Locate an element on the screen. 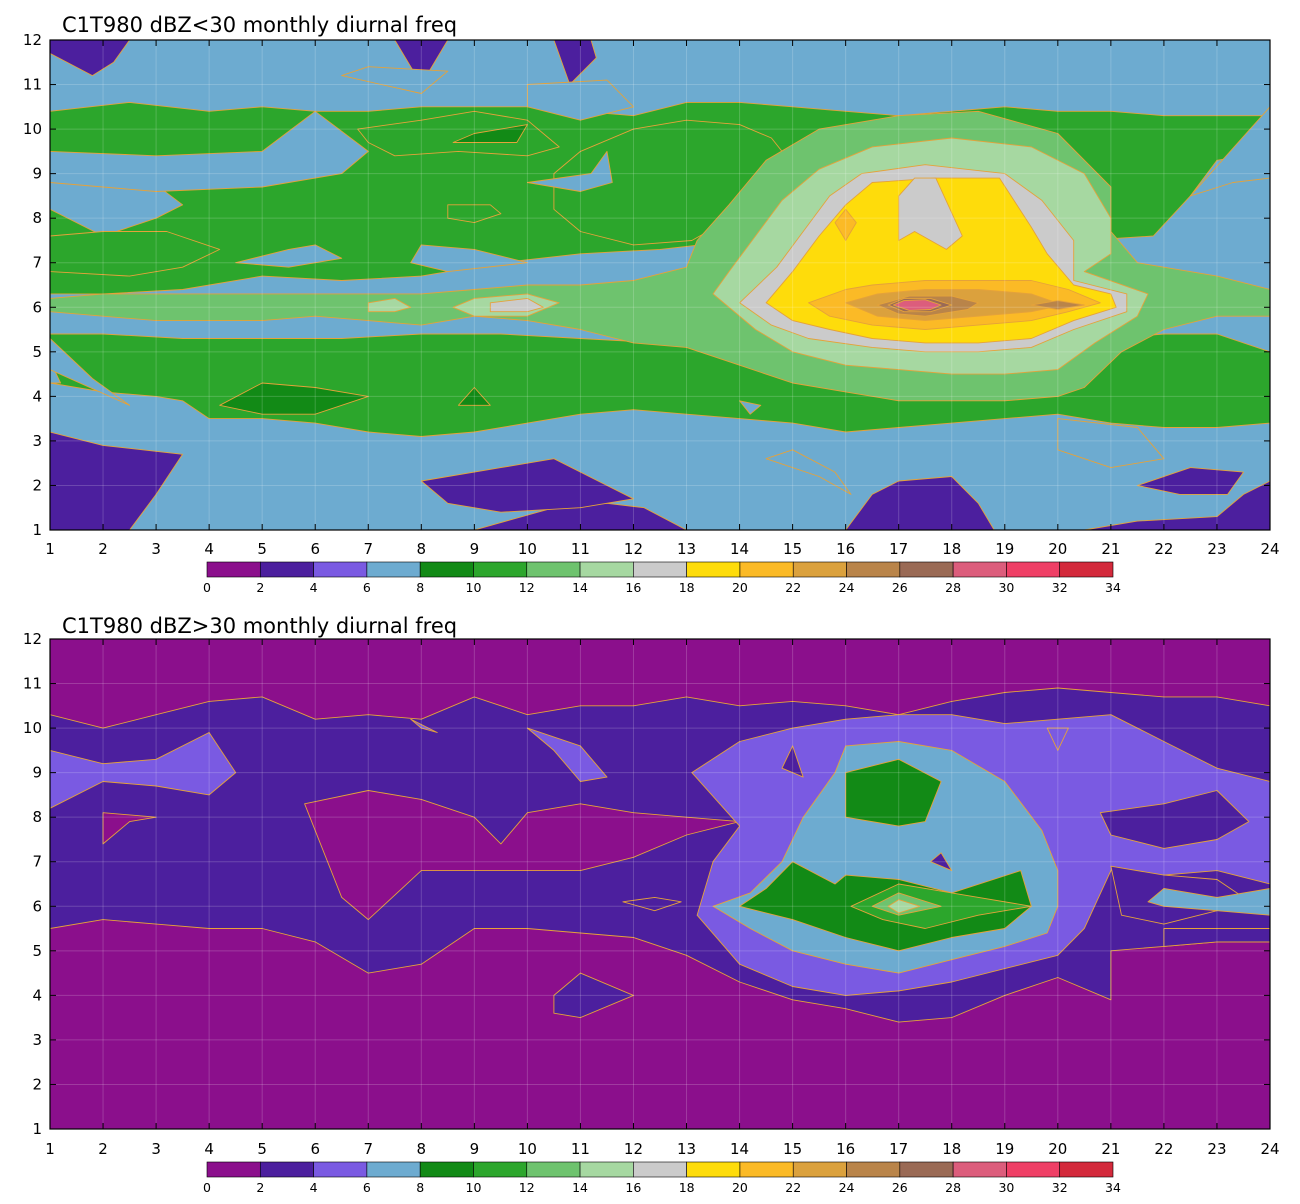 This screenshot has height=1204, width=1300. colorbar-label: 20 is located at coordinates (740, 1187).